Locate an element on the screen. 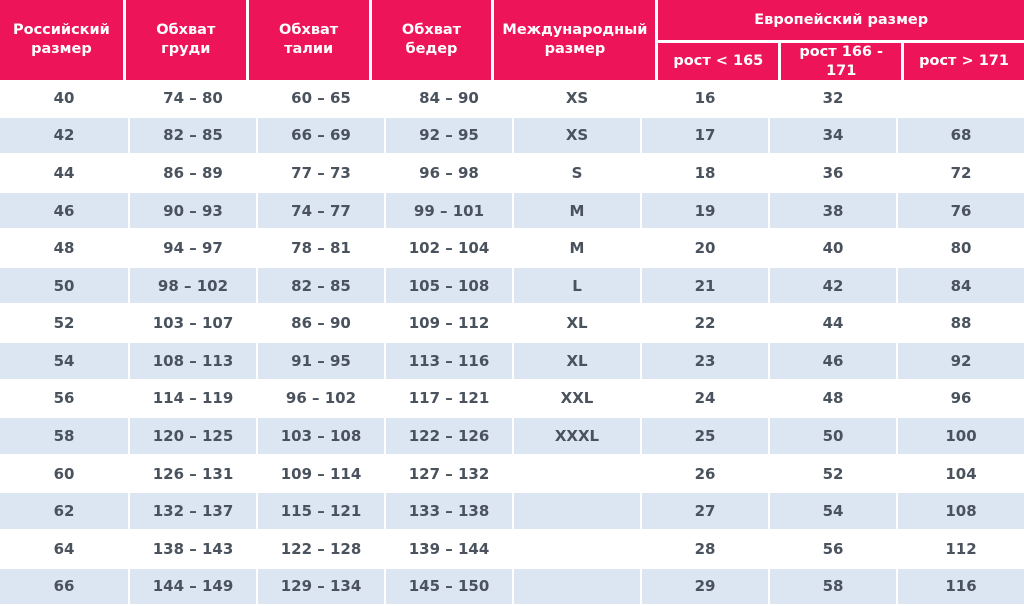 This screenshot has height=606, width=1024. table-cell: 27 is located at coordinates (704, 511).